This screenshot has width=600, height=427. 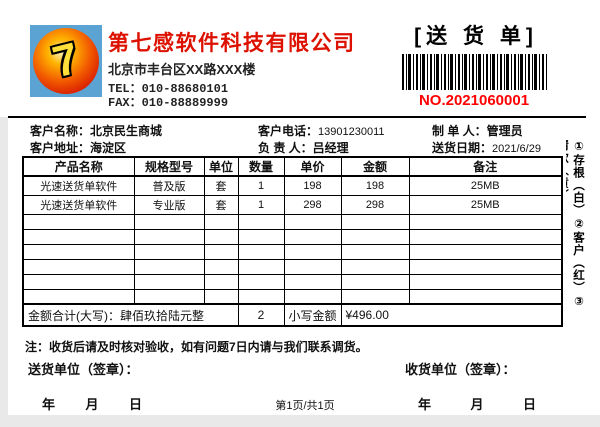 What do you see at coordinates (261, 166) in the screenshot?
I see `col-header-qty: 数量` at bounding box center [261, 166].